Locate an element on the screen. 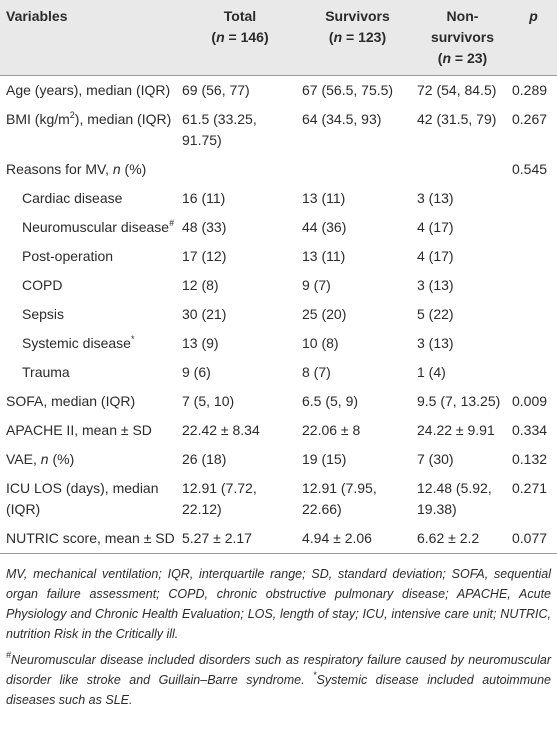  header-line: (n = 146) is located at coordinates (240, 37).